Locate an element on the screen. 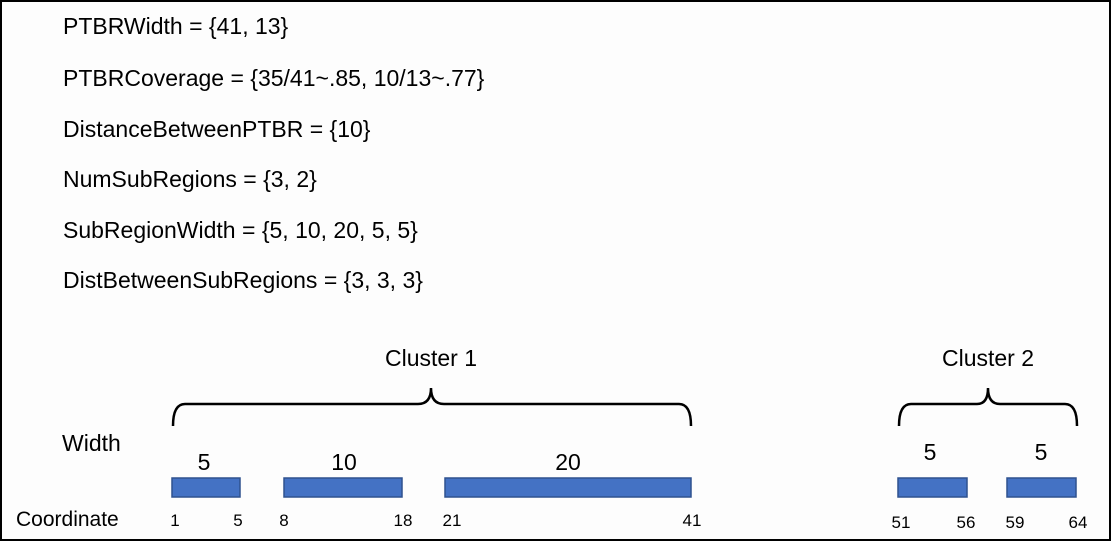 Image resolution: width=1111 pixels, height=541 pixels. cluster-1: Cluster 1 is located at coordinates (432, 386).